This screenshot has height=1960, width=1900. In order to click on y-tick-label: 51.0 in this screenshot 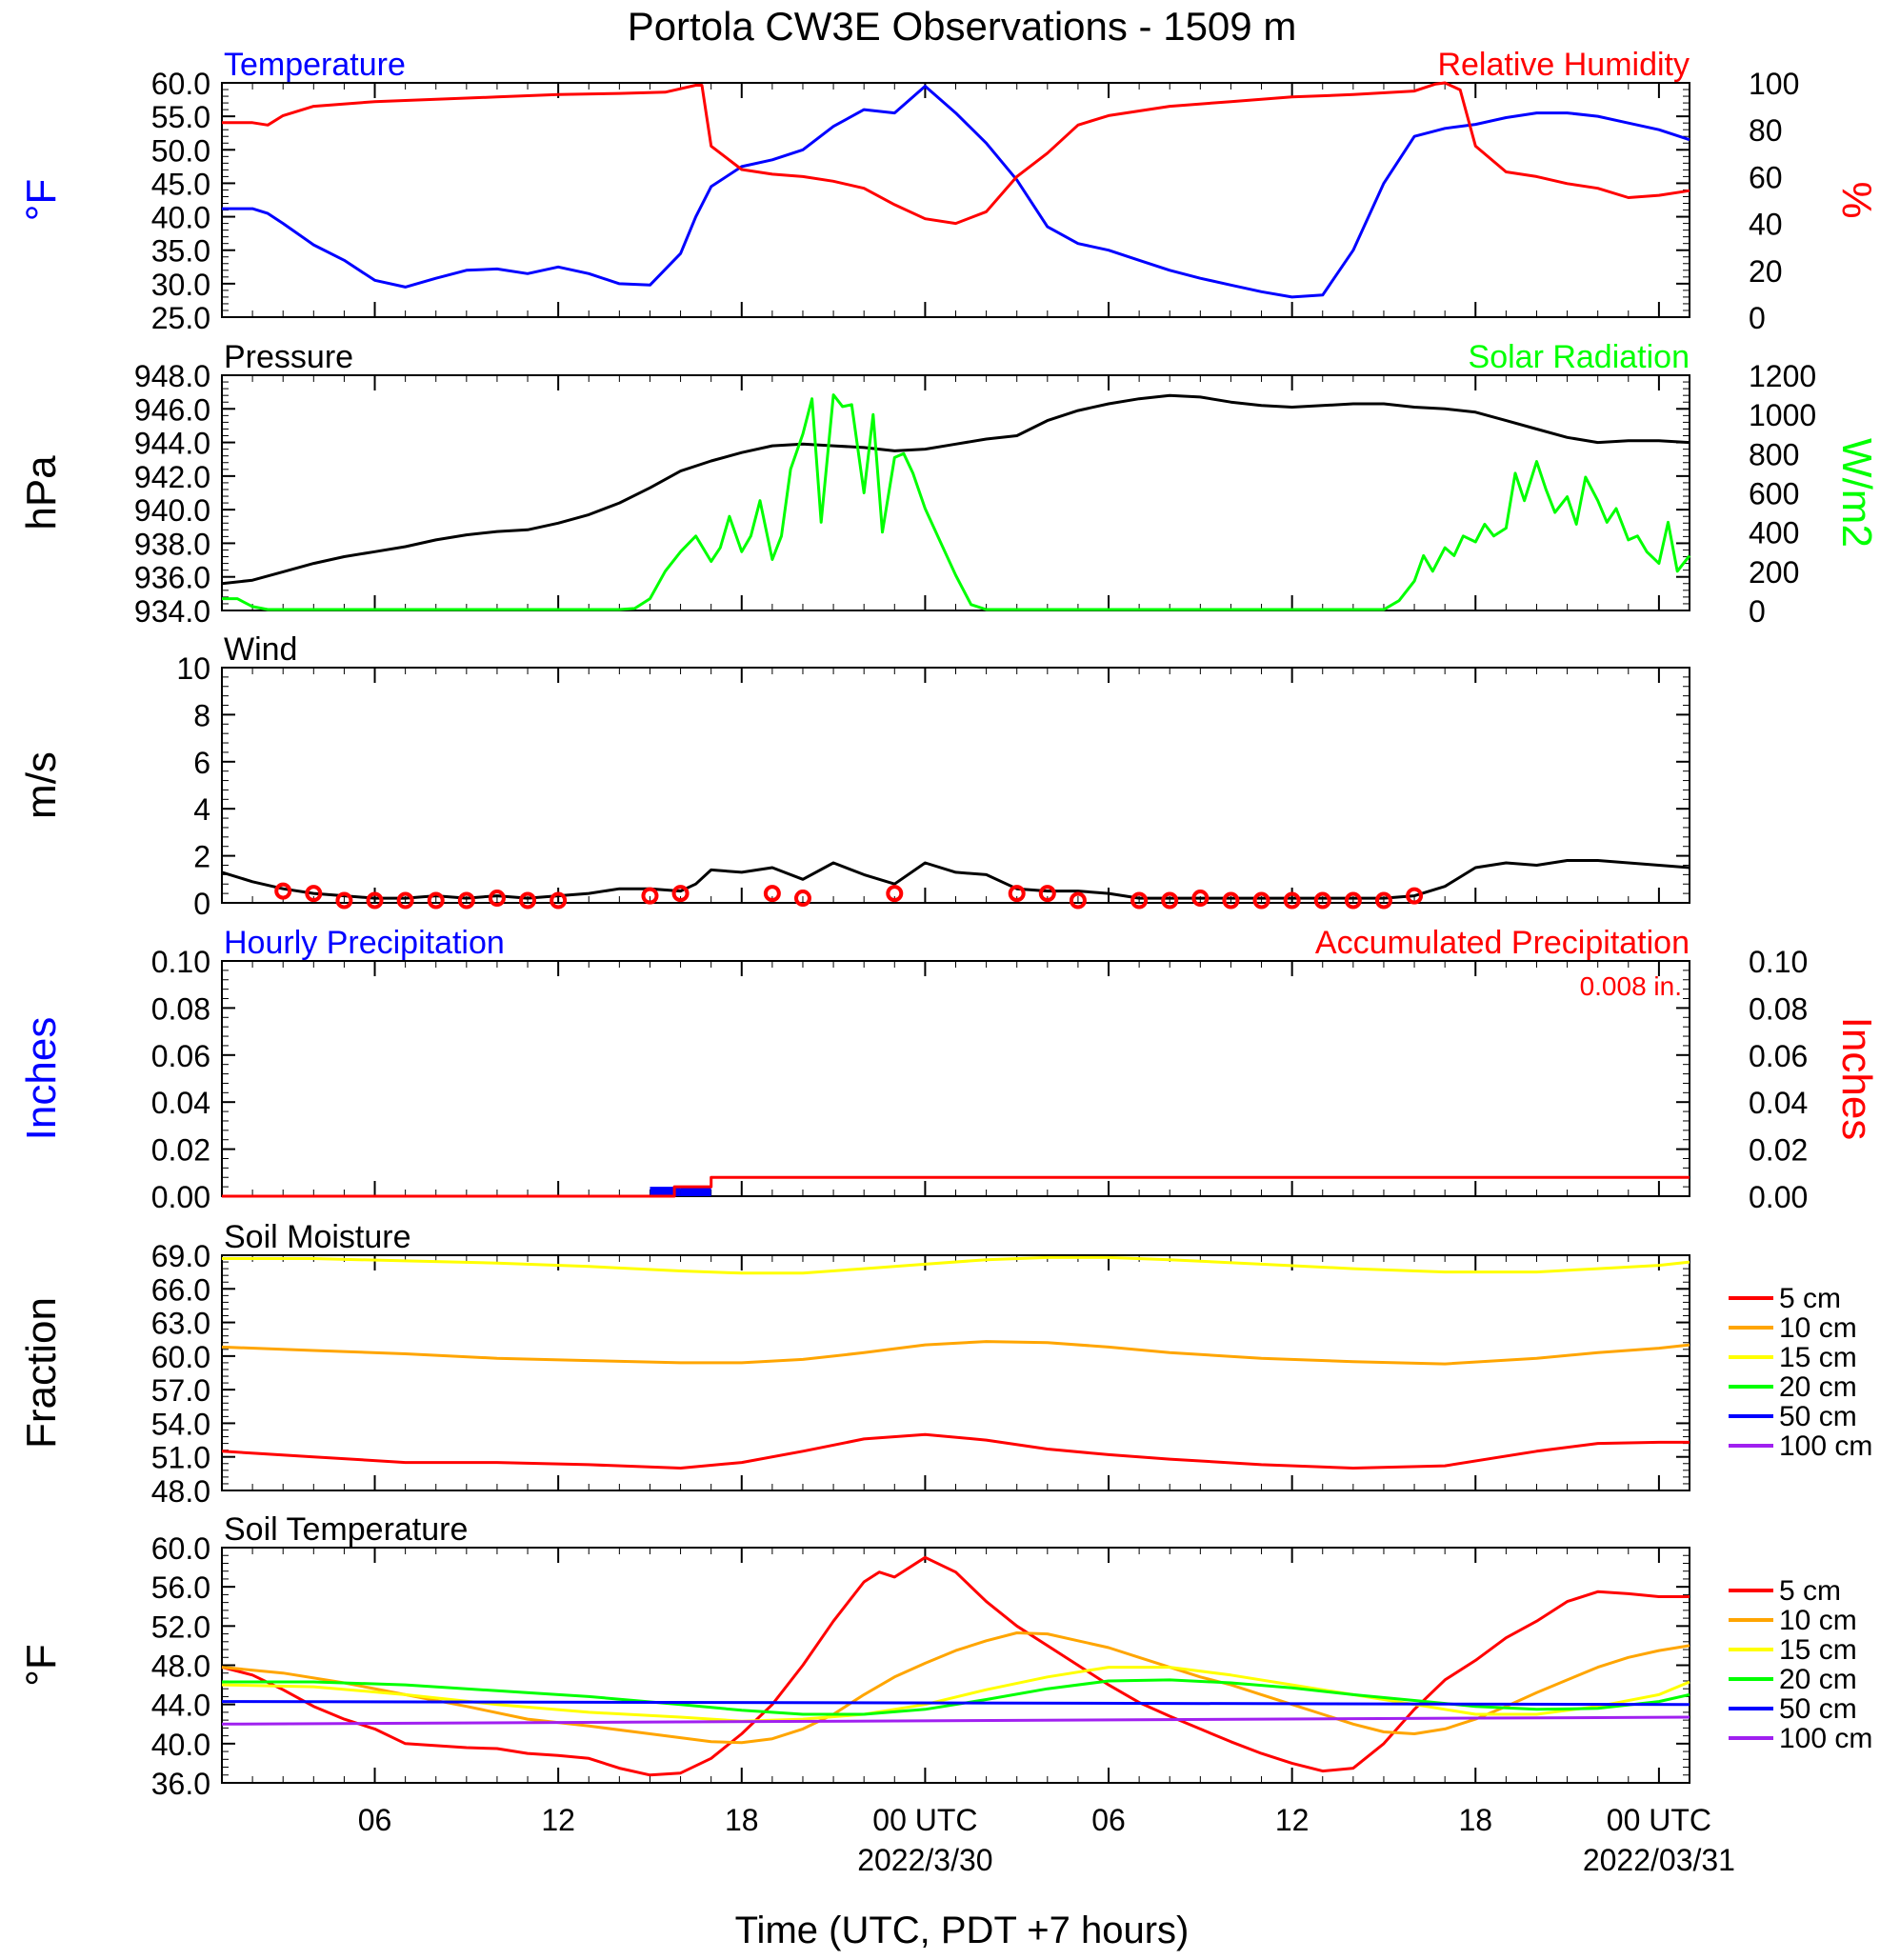, I will do `click(180, 1458)`.